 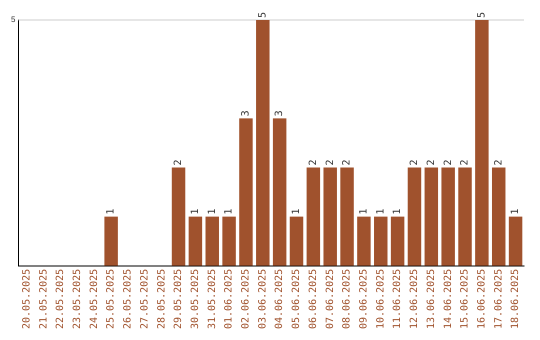 What do you see at coordinates (128, 299) in the screenshot?
I see `x-tick-label: 26.05.2025` at bounding box center [128, 299].